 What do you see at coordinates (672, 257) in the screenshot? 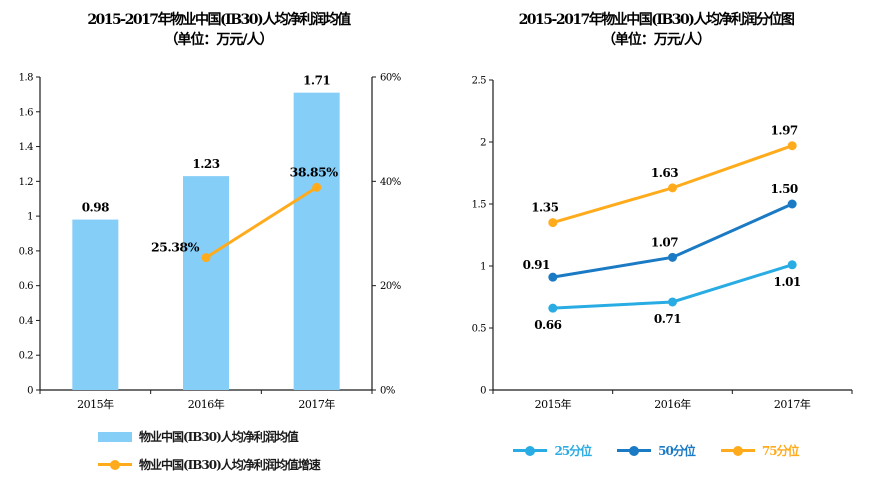
I see `point-50分位-2016年` at bounding box center [672, 257].